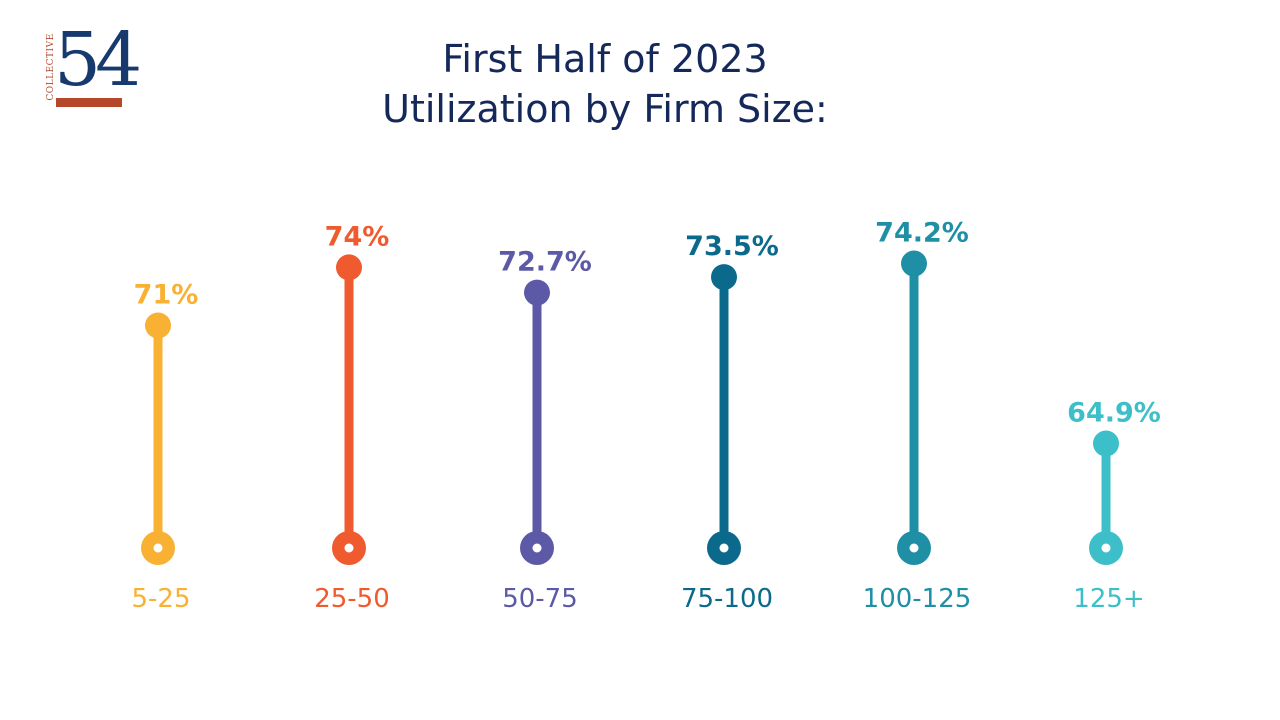 Image resolution: width=1280 pixels, height=720 pixels. What do you see at coordinates (1108, 599) in the screenshot?
I see `category-label: 125+` at bounding box center [1108, 599].